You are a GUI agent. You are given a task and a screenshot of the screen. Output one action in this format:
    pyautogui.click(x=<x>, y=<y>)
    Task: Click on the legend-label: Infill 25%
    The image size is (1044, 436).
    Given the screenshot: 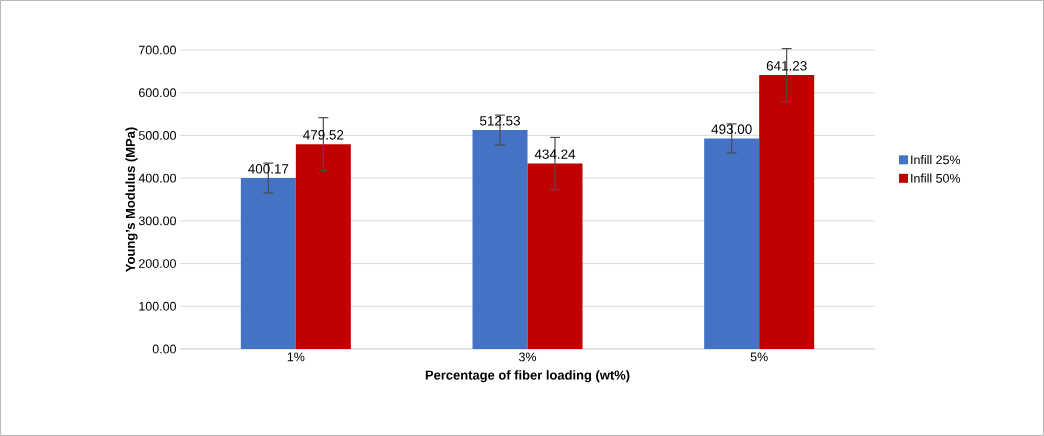 What is the action you would take?
    pyautogui.click(x=936, y=160)
    